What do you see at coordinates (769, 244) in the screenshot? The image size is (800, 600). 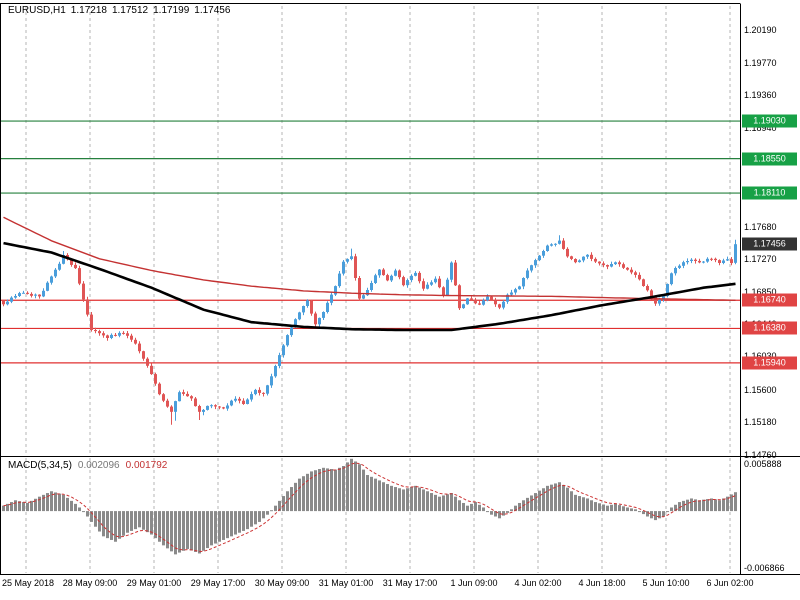 I see `last-price-badge: 1.17456` at bounding box center [769, 244].